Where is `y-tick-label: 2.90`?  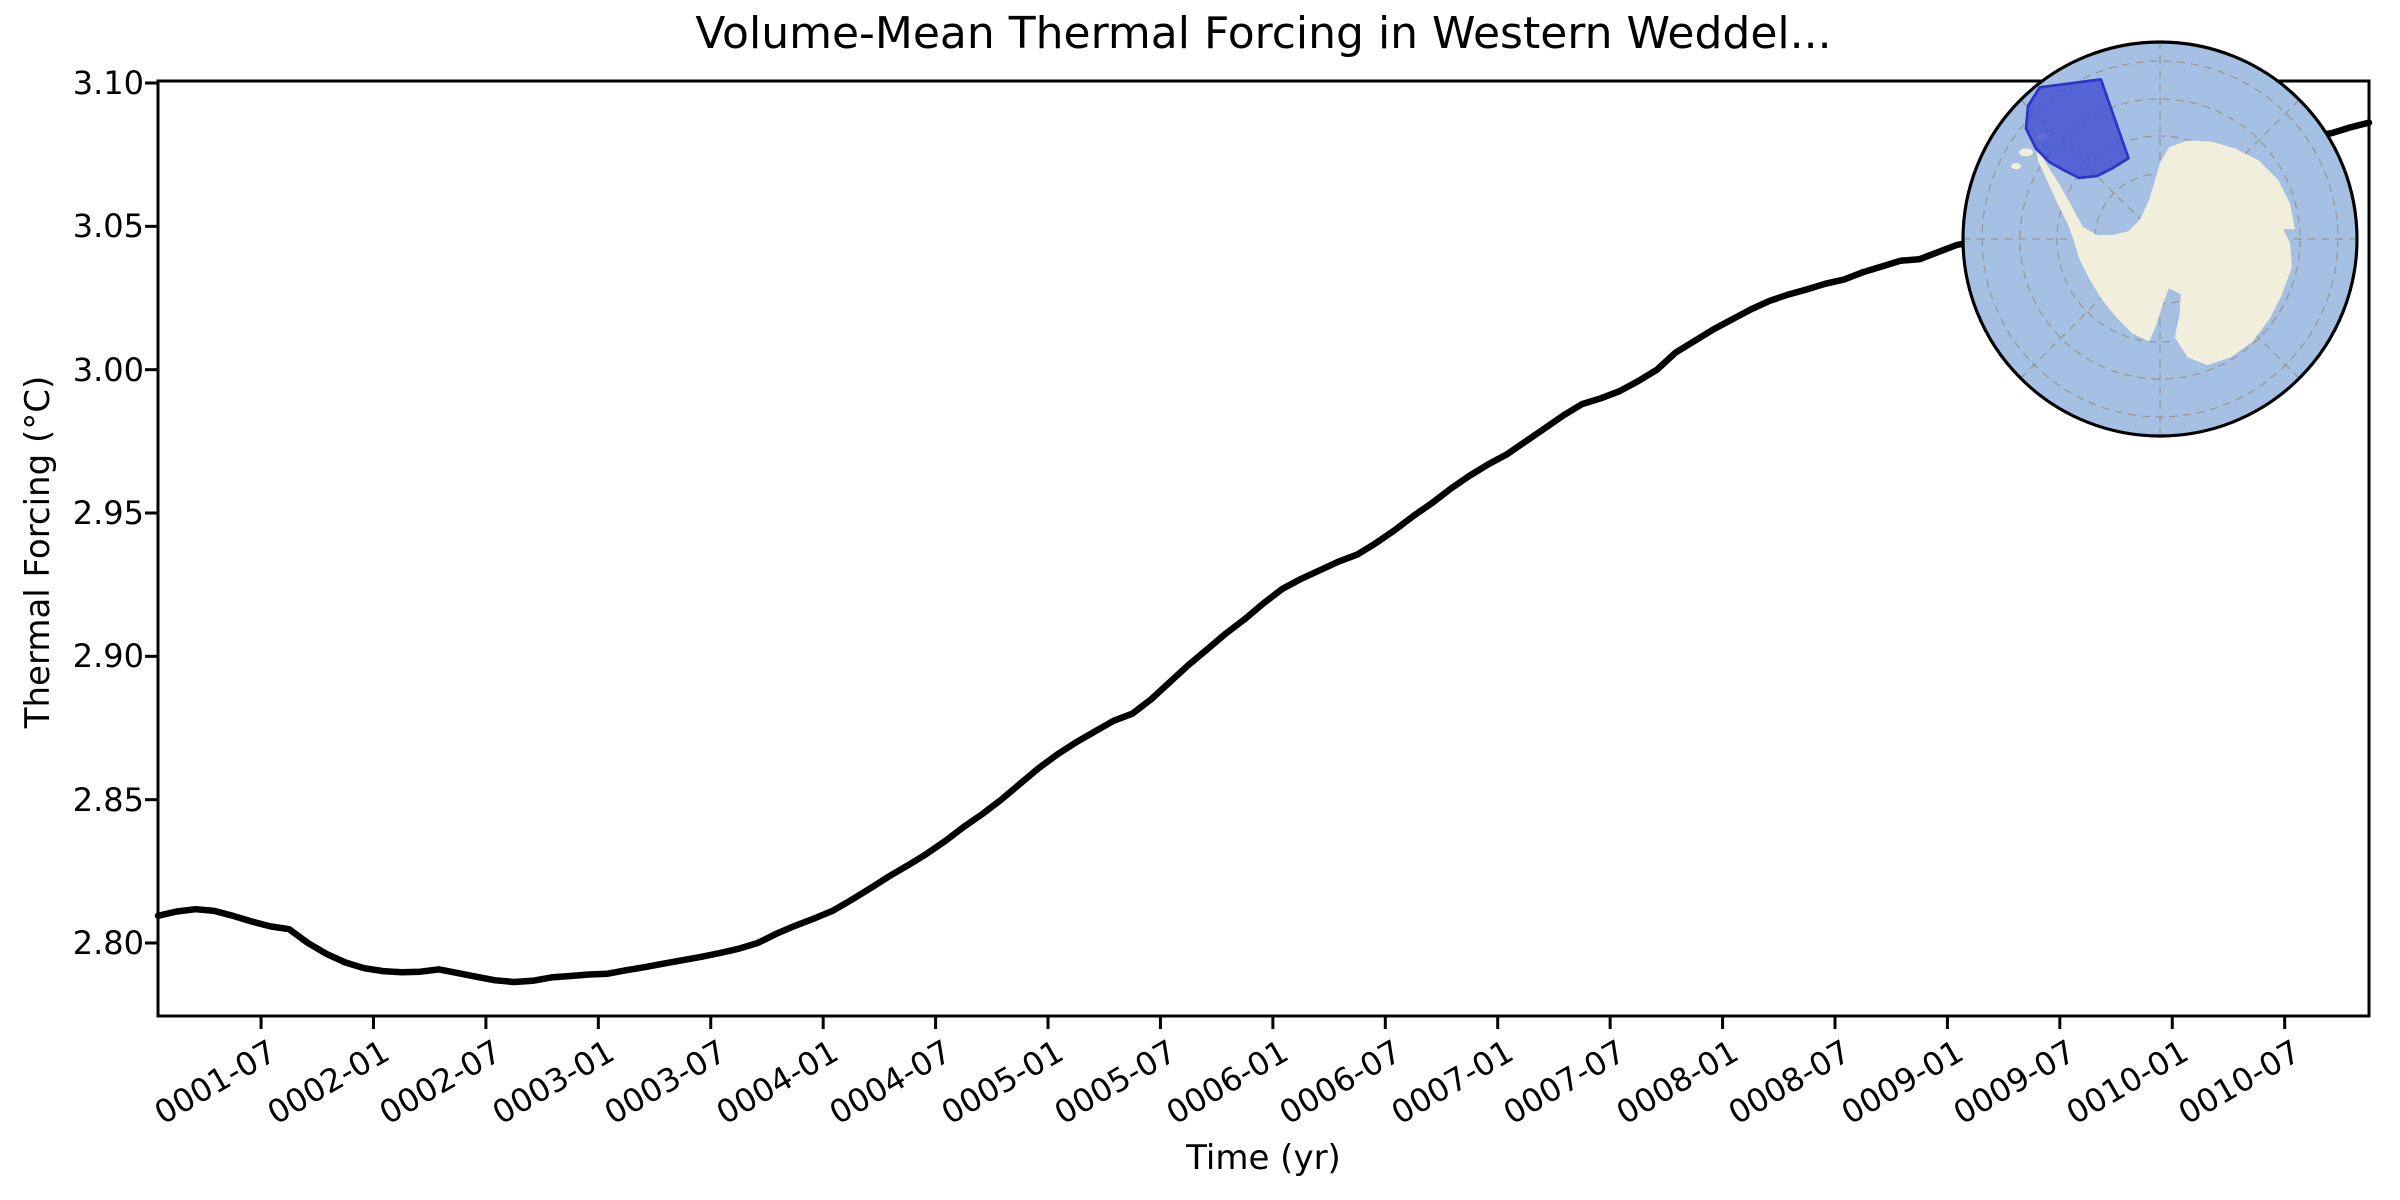
y-tick-label: 2.90 is located at coordinates (108, 656).